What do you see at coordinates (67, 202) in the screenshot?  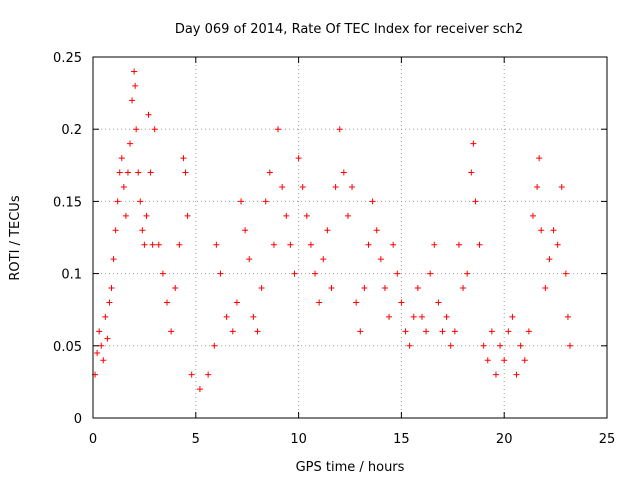 I see `y-tick-label: 0.15` at bounding box center [67, 202].